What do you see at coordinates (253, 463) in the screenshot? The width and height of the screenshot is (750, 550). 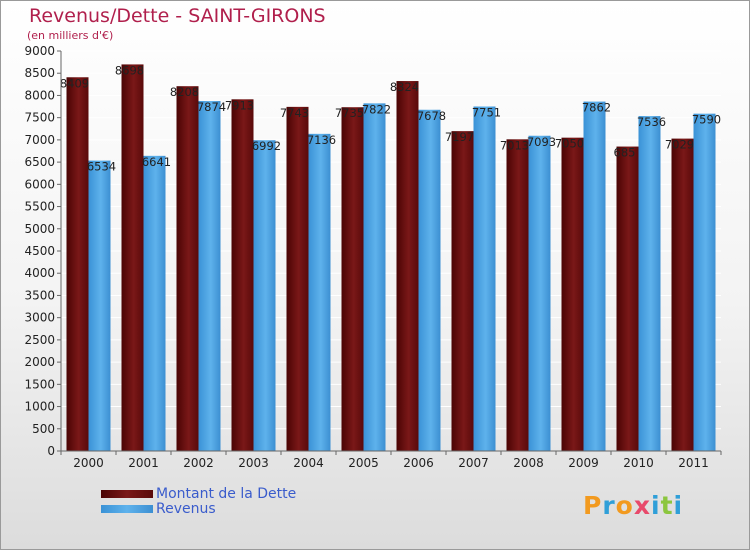 I see `x-tick-label: 2003` at bounding box center [253, 463].